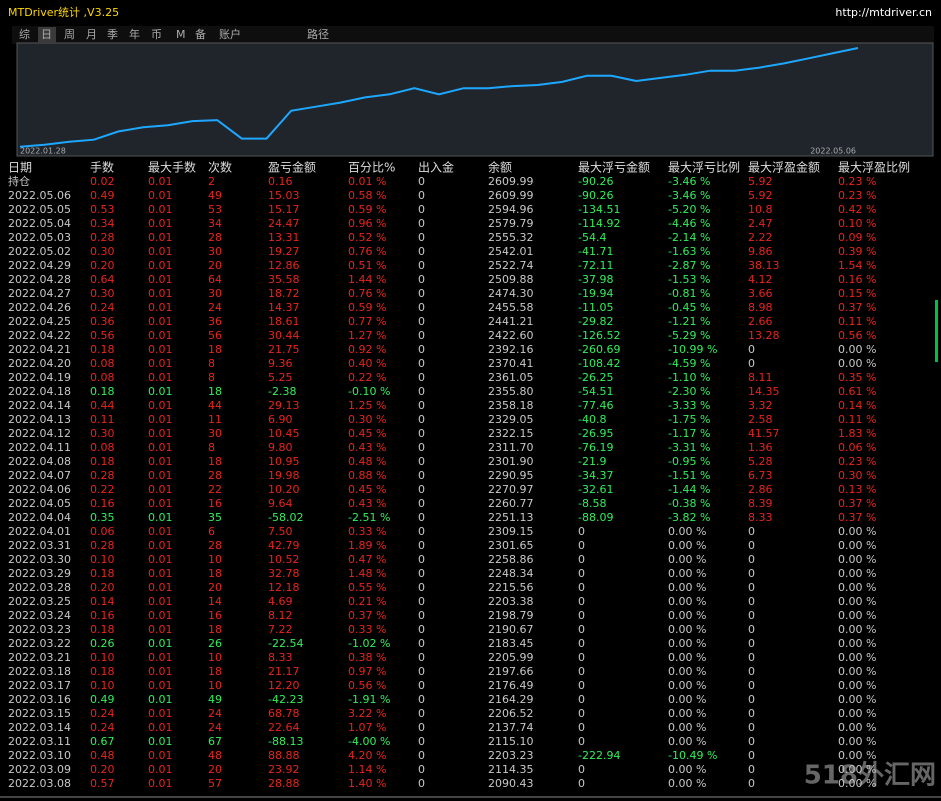  Describe the element at coordinates (39, 671) in the screenshot. I see `table-cell: 2022.03.18` at that location.